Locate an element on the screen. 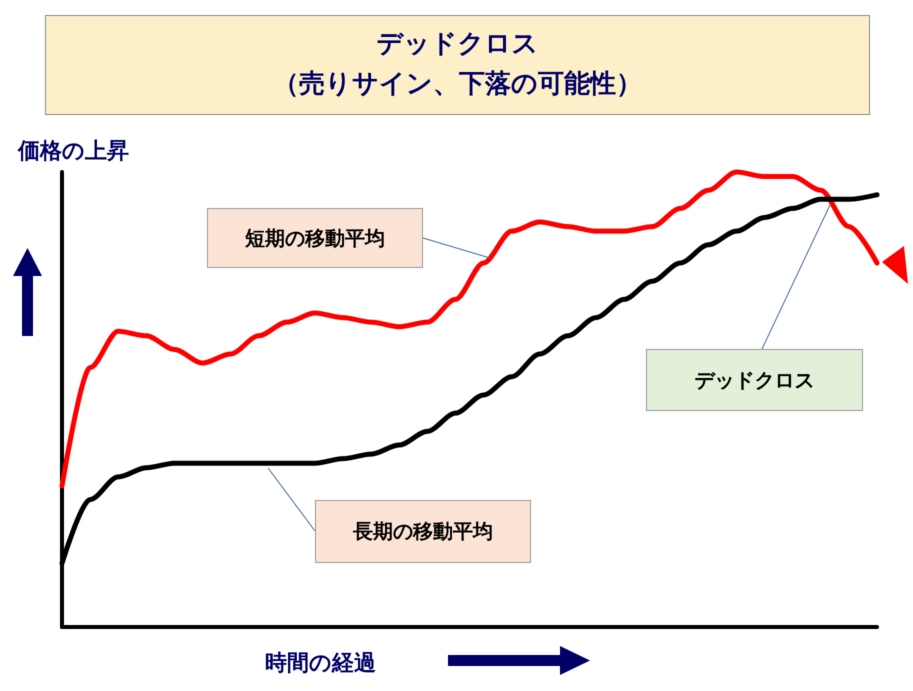  x-axis-title: 時間の経過 is located at coordinates (320, 664).